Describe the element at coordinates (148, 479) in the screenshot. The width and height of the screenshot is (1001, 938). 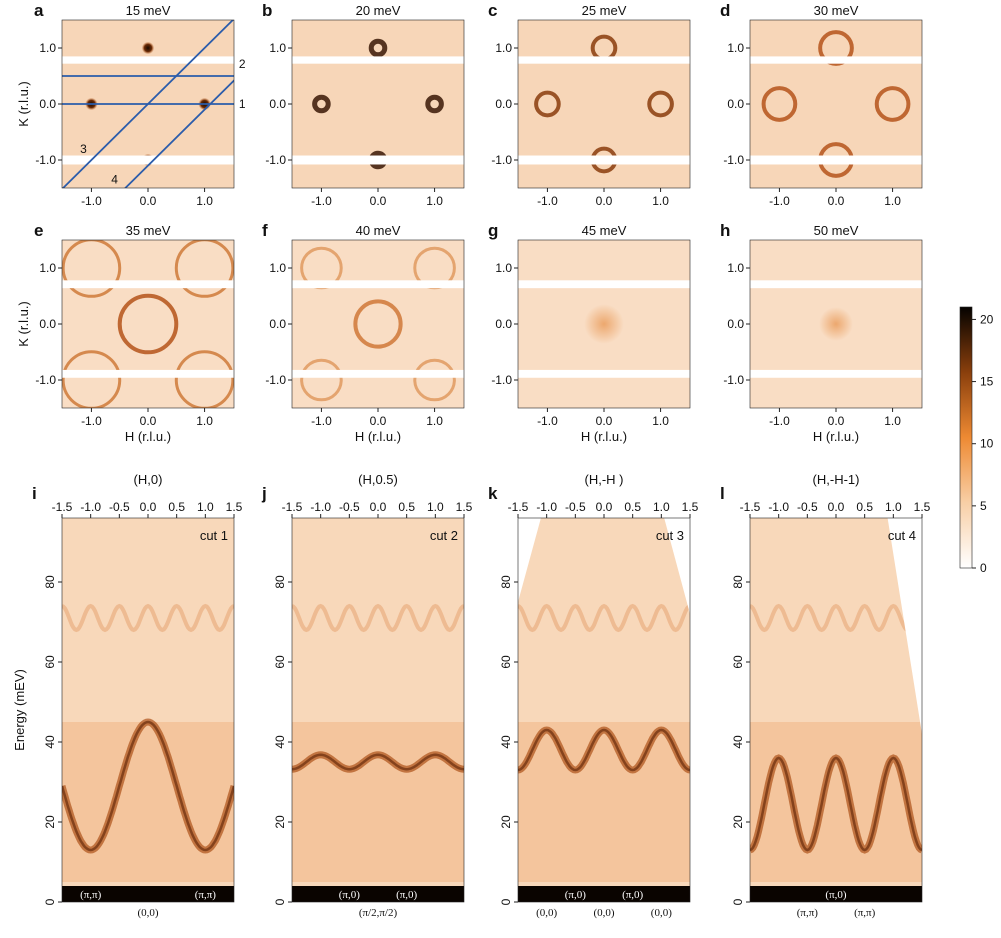
I see `panel-title: (H,0)` at that location.